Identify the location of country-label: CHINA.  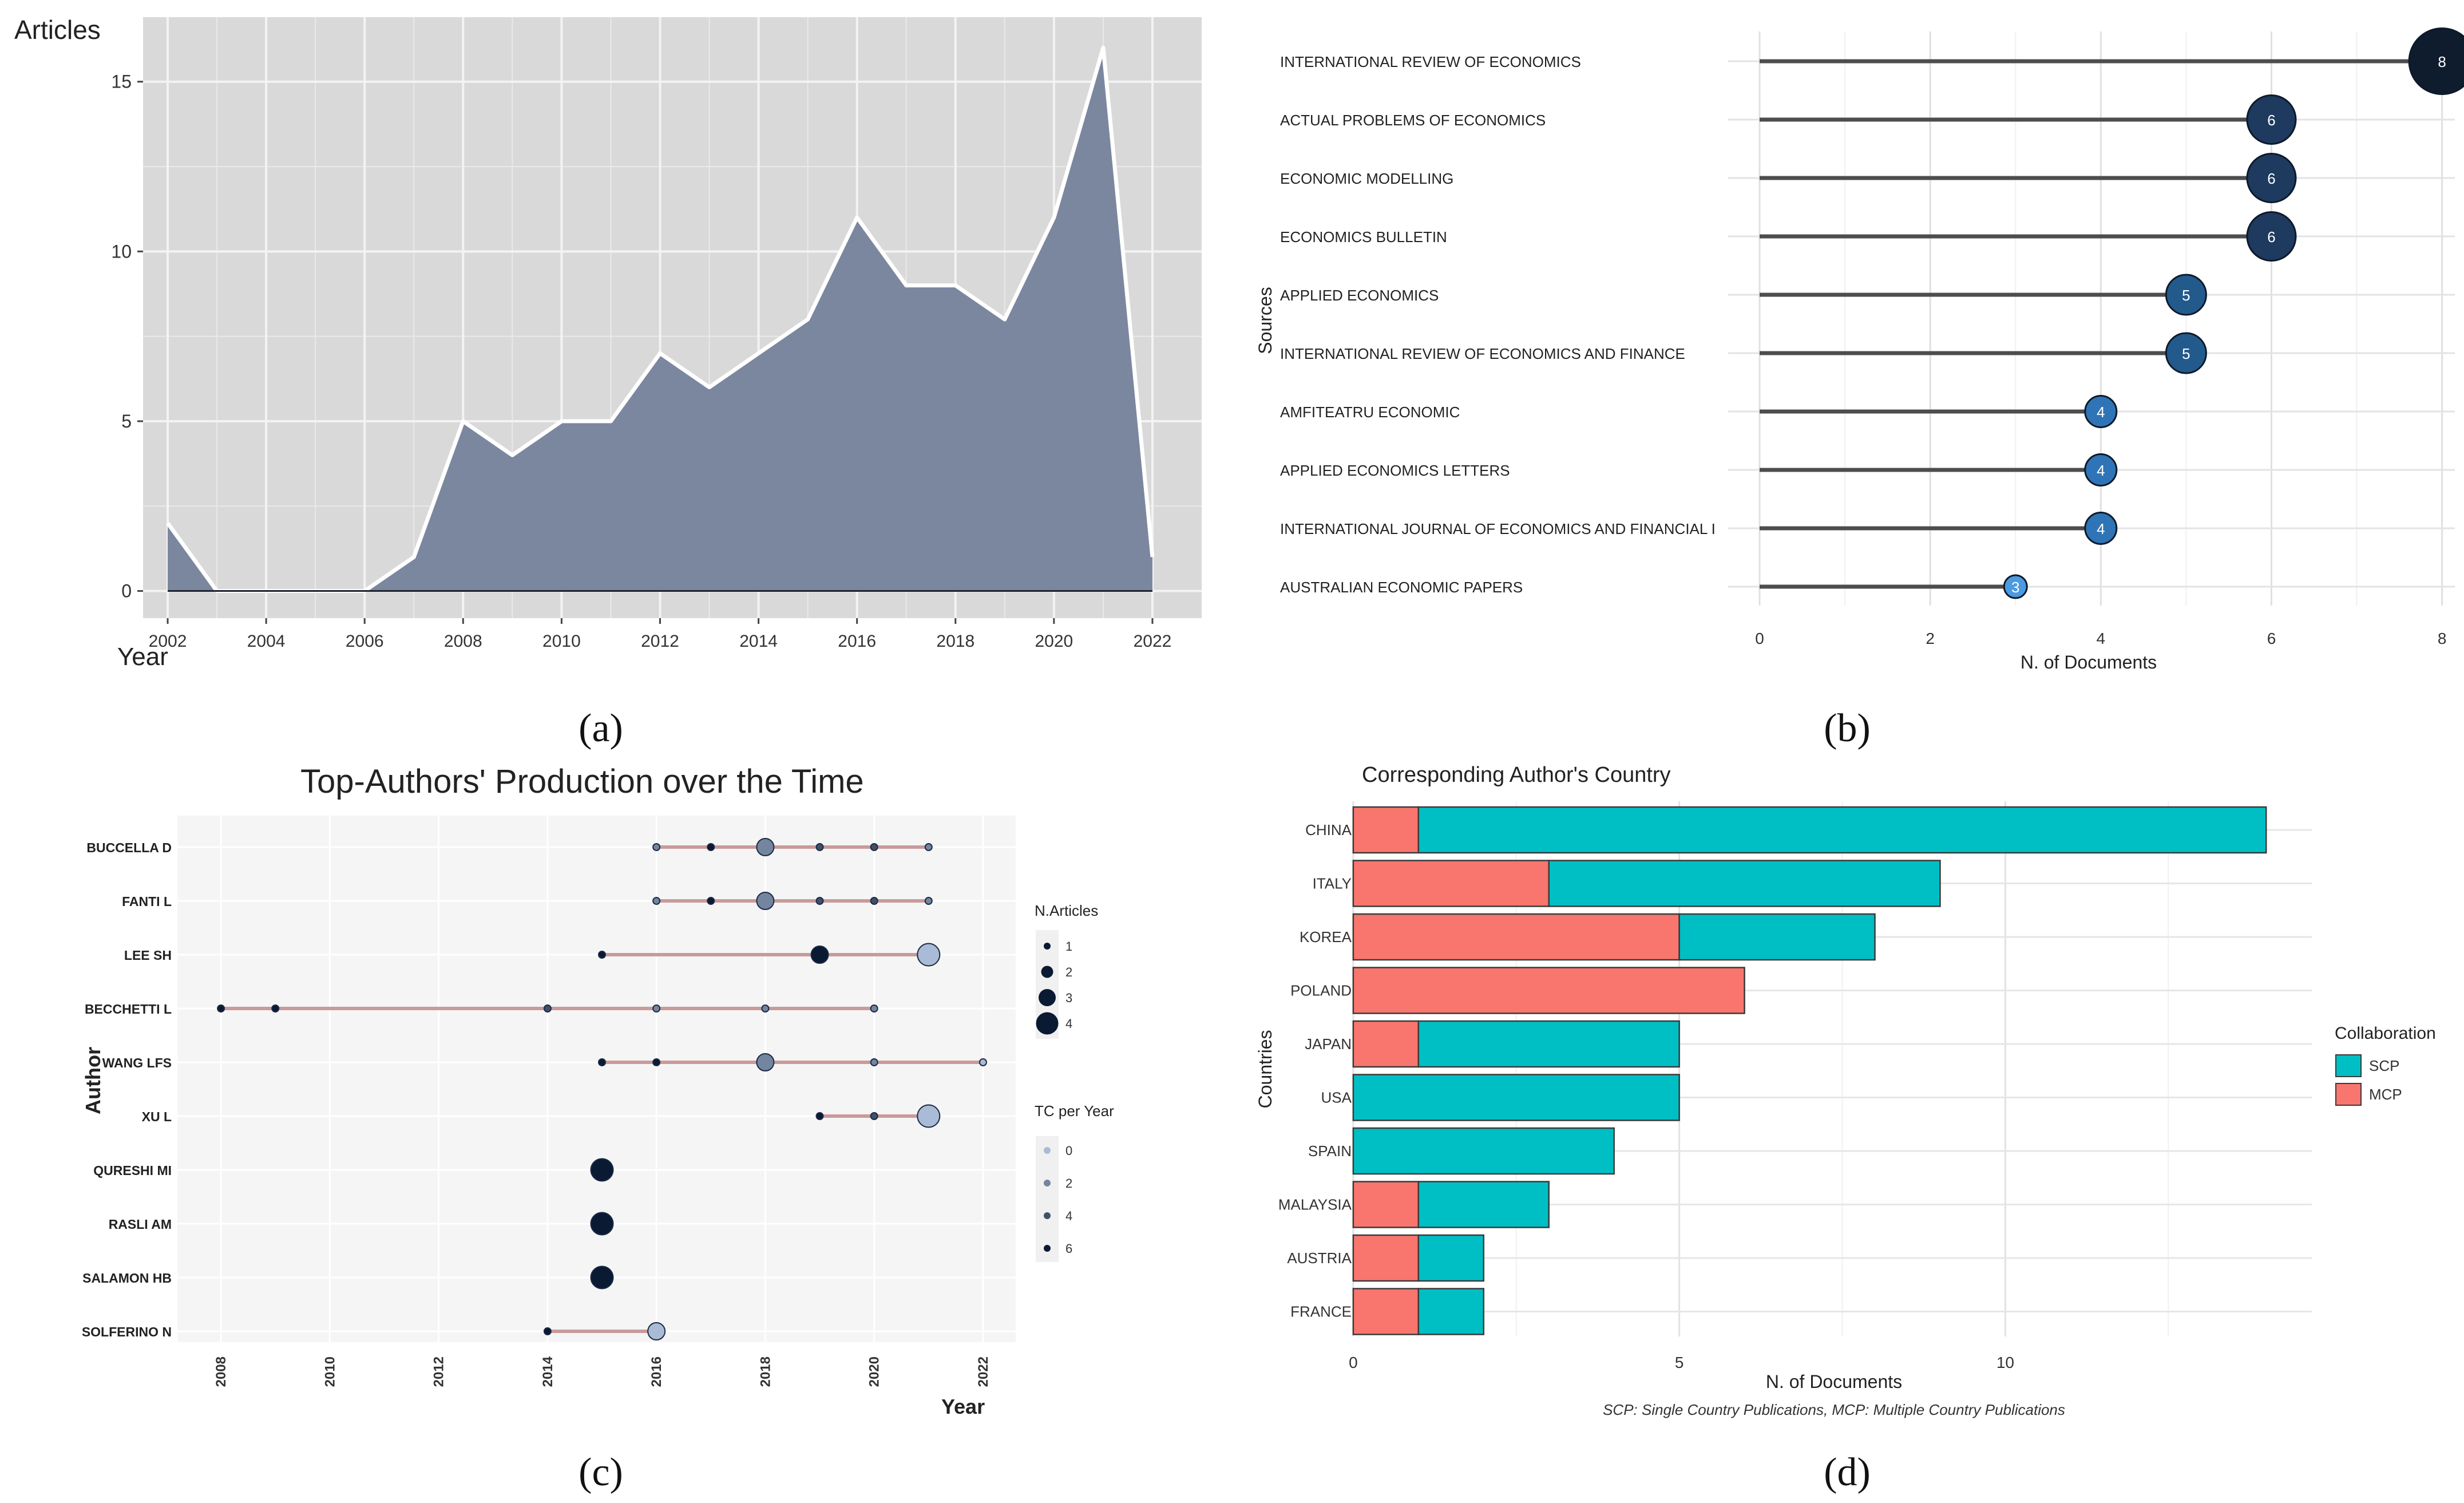
(1328, 829).